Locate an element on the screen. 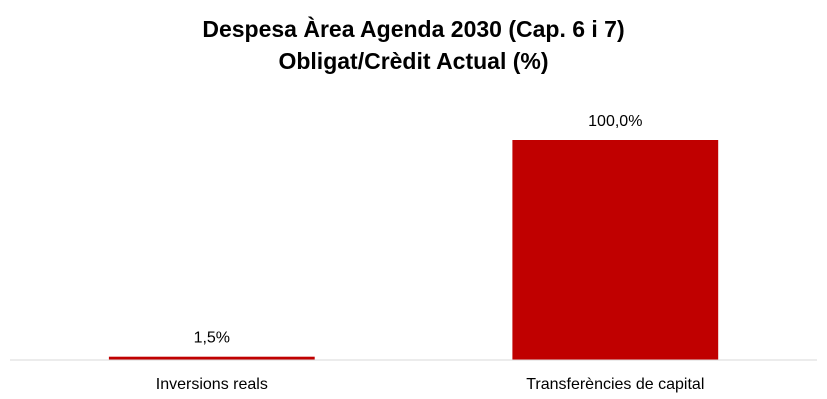  chart-title: Despesa Àrea Agenda 2030 (Cap. 6 i 7) is located at coordinates (413, 28).